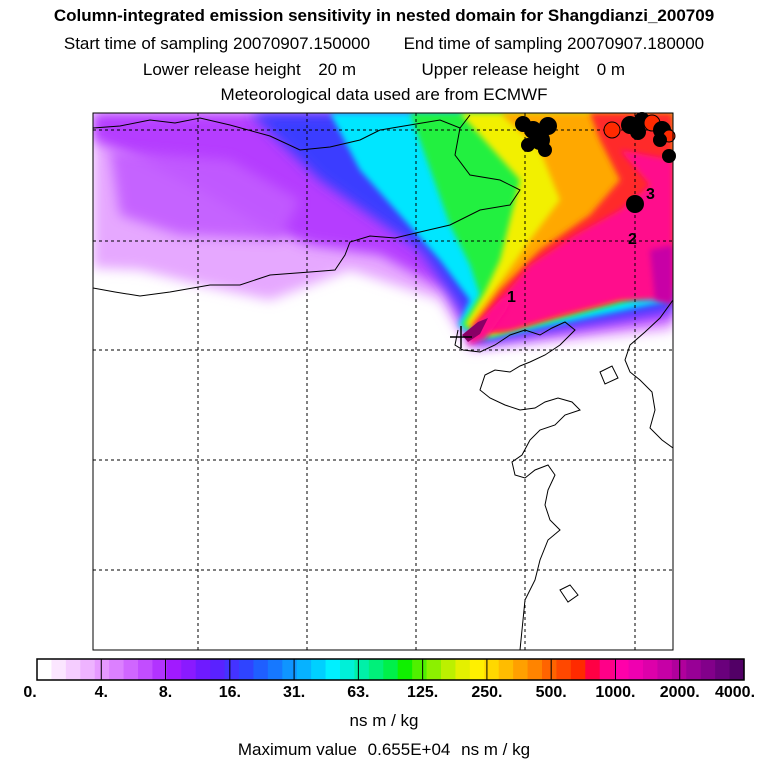 Image resolution: width=768 pixels, height=768 pixels. I want to click on colorbar, so click(391, 669).